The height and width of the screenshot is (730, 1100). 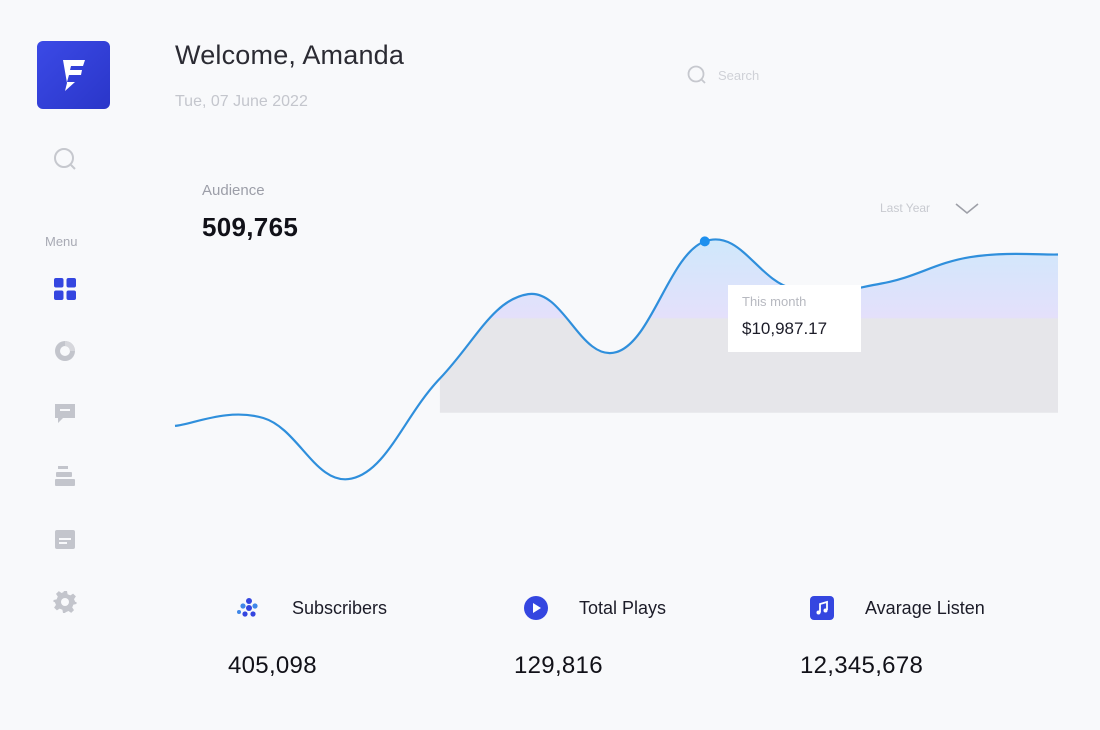 I want to click on sidebar-item-calendar, so click(x=65, y=539).